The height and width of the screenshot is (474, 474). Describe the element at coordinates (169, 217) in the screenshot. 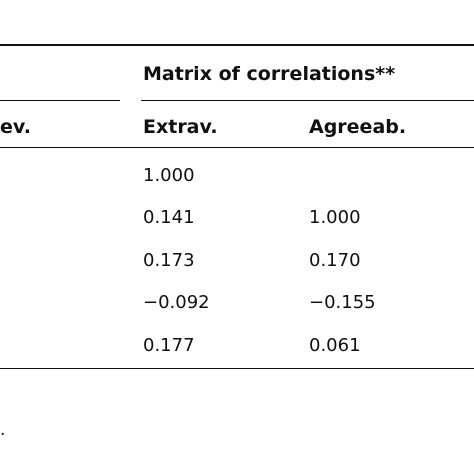

I see `cell-extrav: 0.141` at that location.